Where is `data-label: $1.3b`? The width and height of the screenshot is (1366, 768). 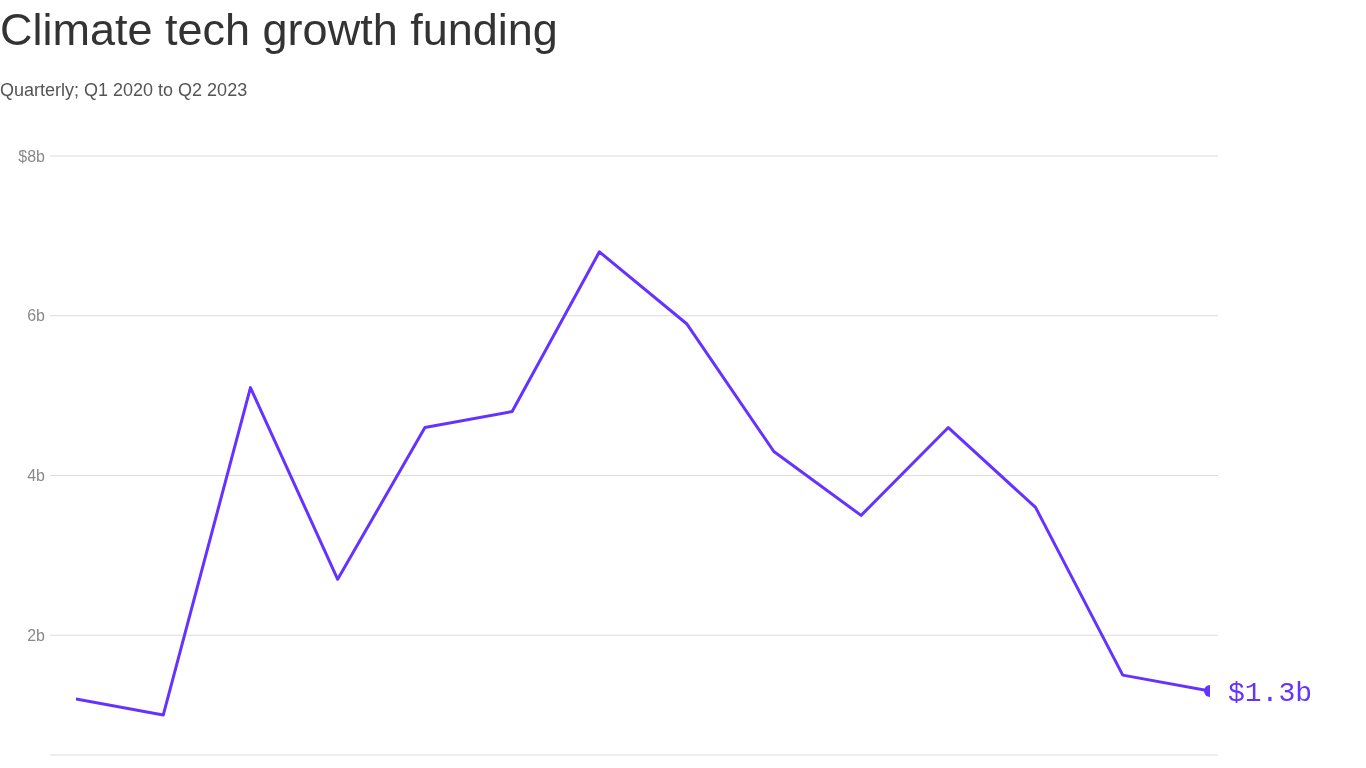
data-label: $1.3b is located at coordinates (1270, 693).